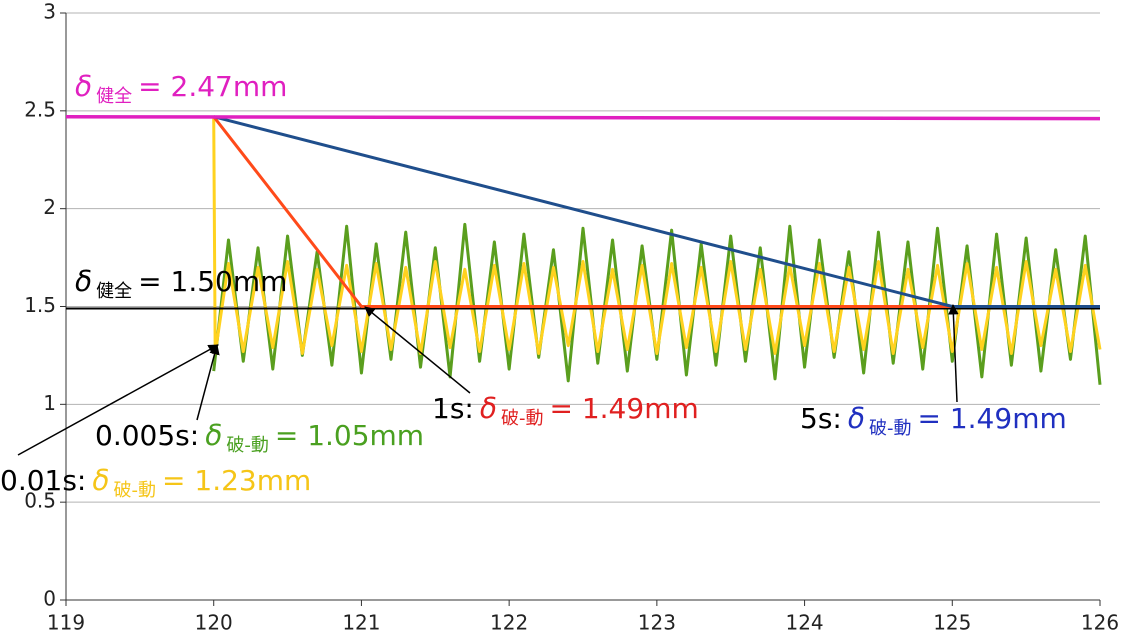 Image resolution: width=1126 pixels, height=638 pixels. Describe the element at coordinates (40, 109) in the screenshot. I see `y-tick-label: 2.5` at that location.